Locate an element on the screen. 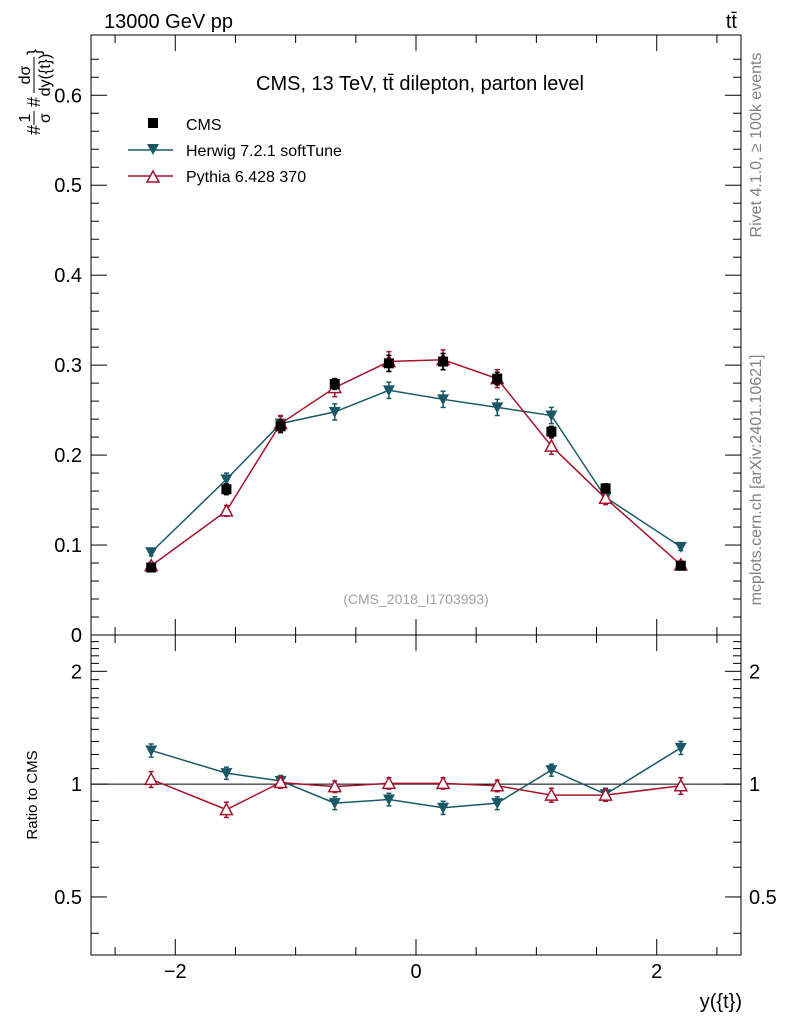 The image size is (786, 1024). ratio-ytick-label-right: 2 is located at coordinates (754, 672).